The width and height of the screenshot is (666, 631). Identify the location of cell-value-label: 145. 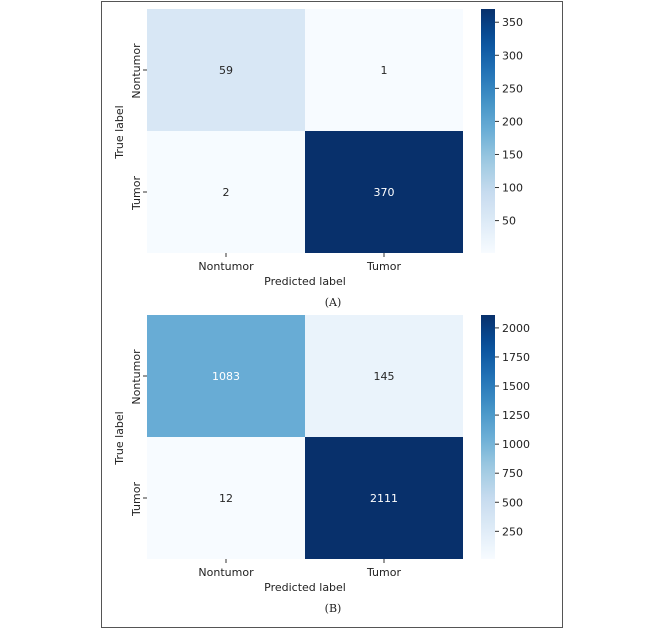
(384, 376).